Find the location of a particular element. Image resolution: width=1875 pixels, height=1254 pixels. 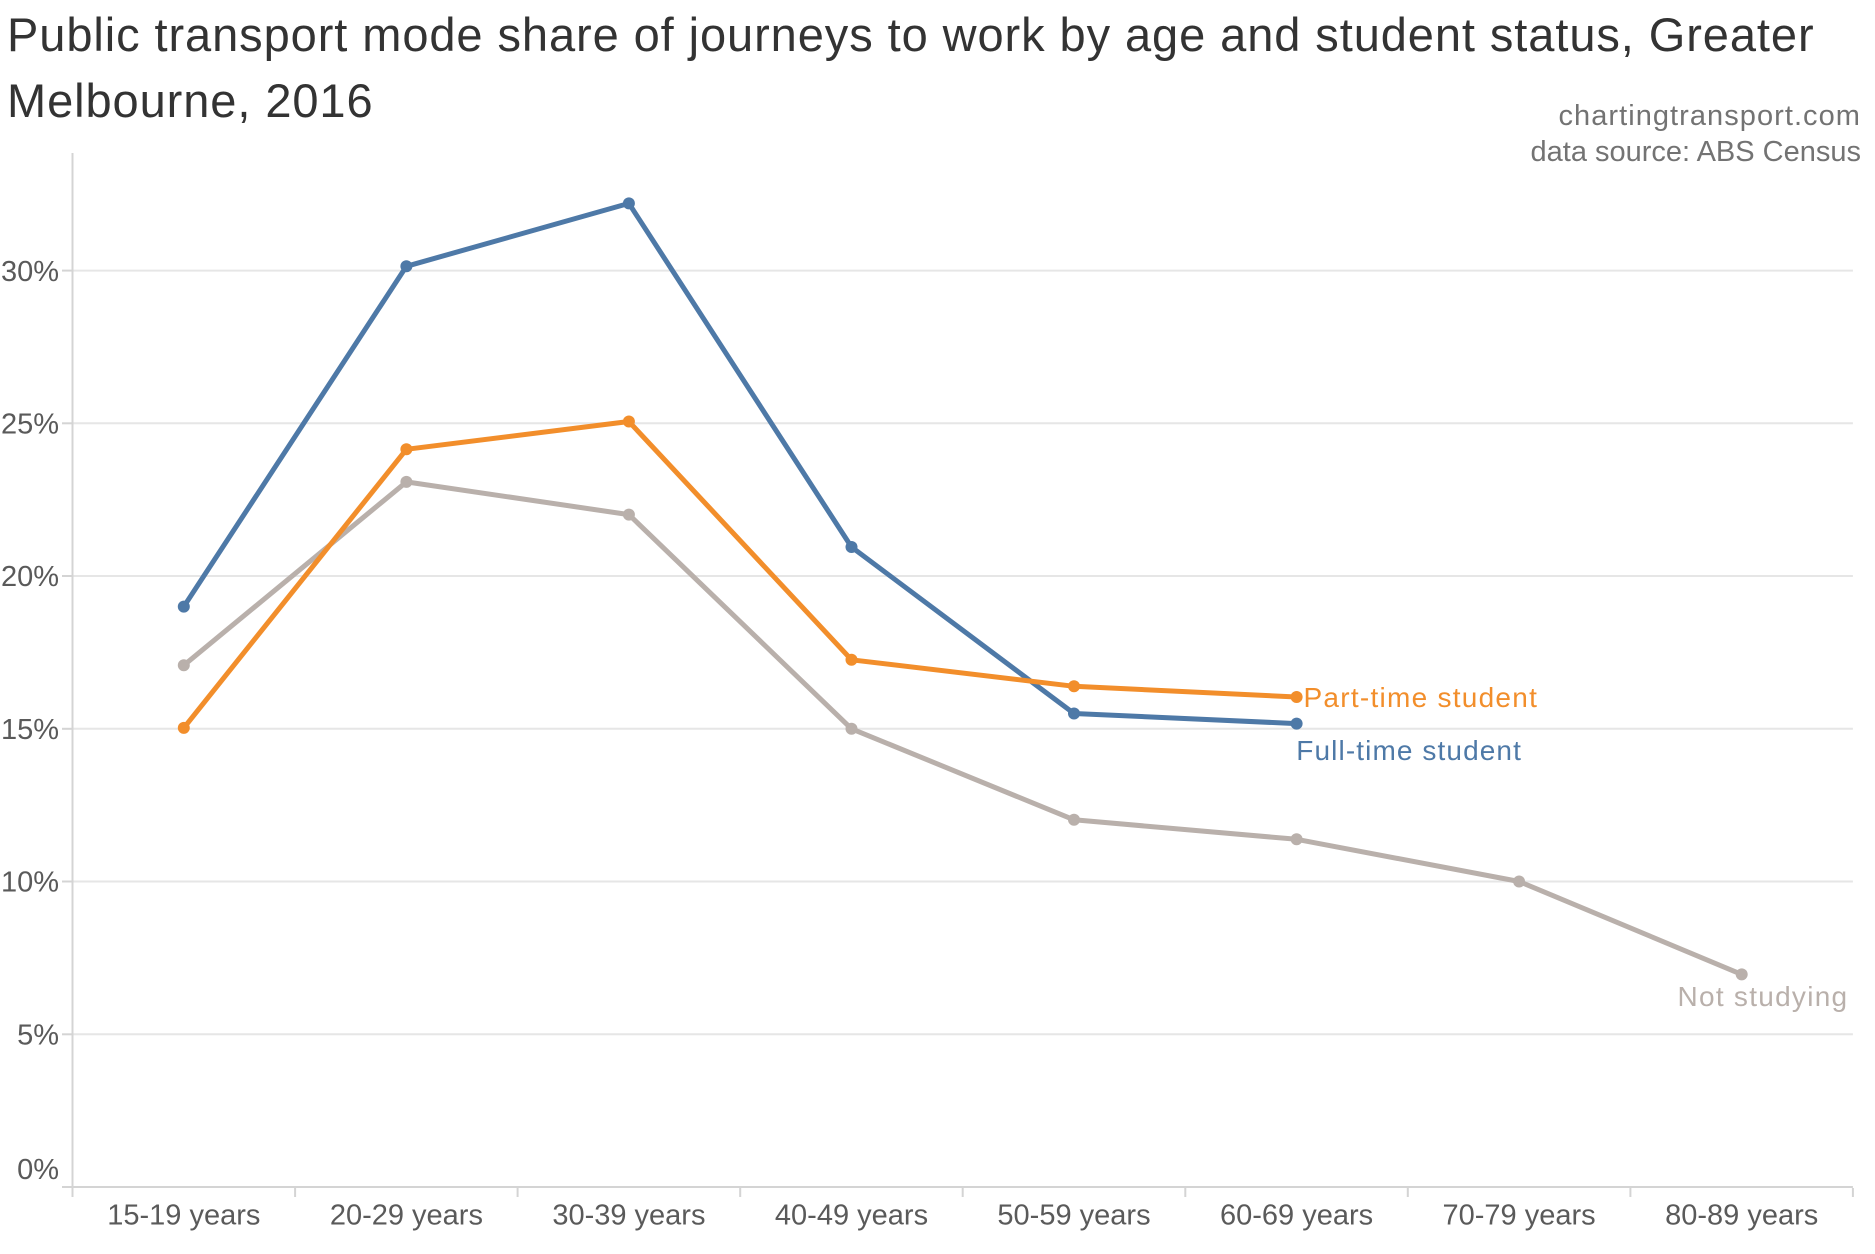

svg-text: chartingtransport.com is located at coordinates (1709, 116).